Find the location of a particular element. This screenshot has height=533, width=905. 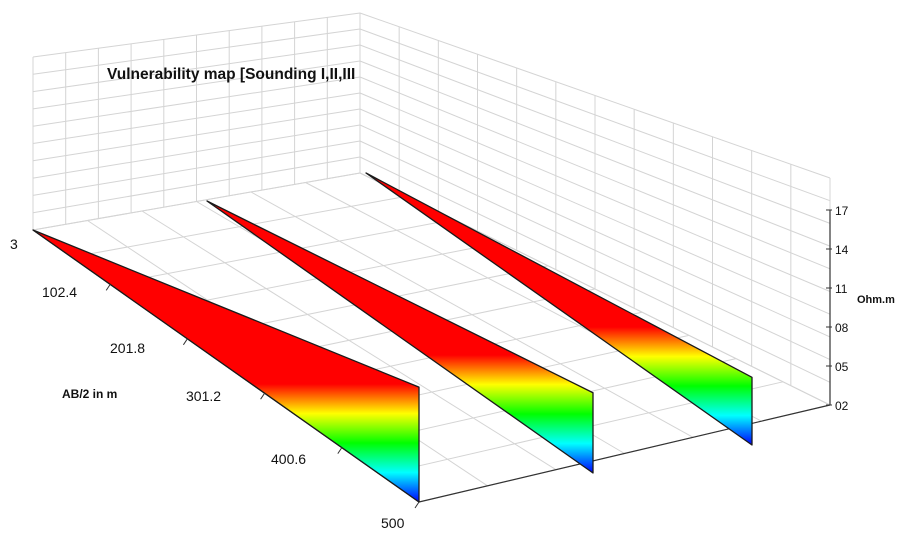

z-tick-label: 14 is located at coordinates (842, 250).